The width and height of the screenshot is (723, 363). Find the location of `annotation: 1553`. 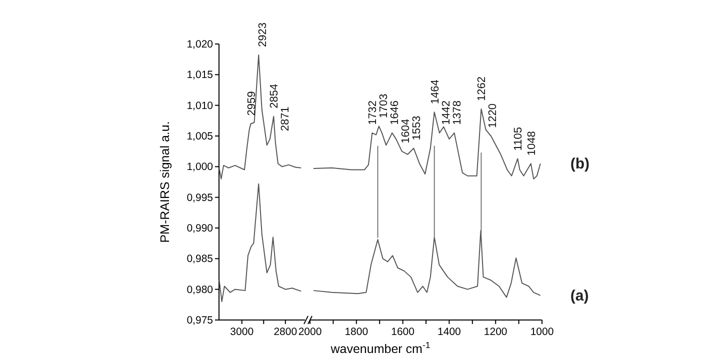

annotation: 1553 is located at coordinates (417, 128).